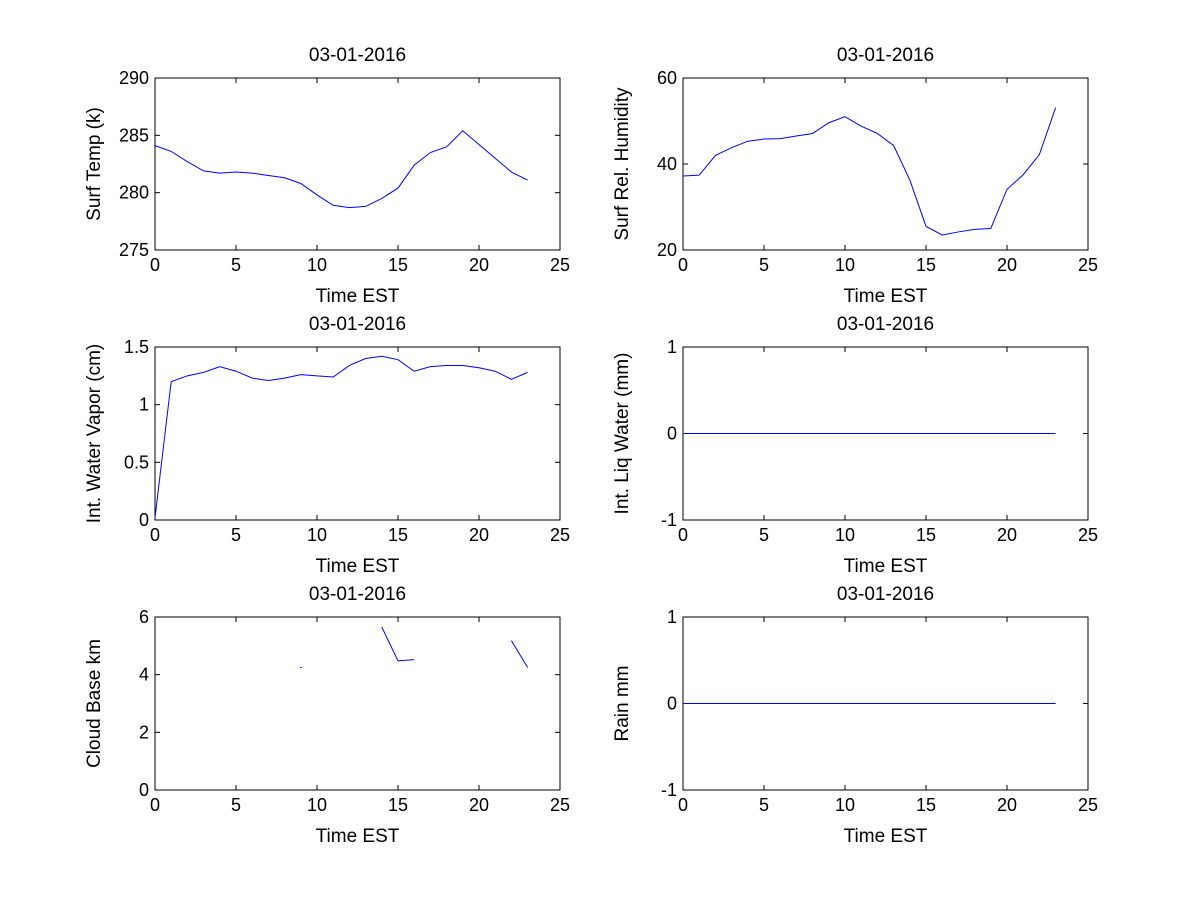 This screenshot has height=900, width=1200. I want to click on y-tick-label: 40, so click(667, 164).